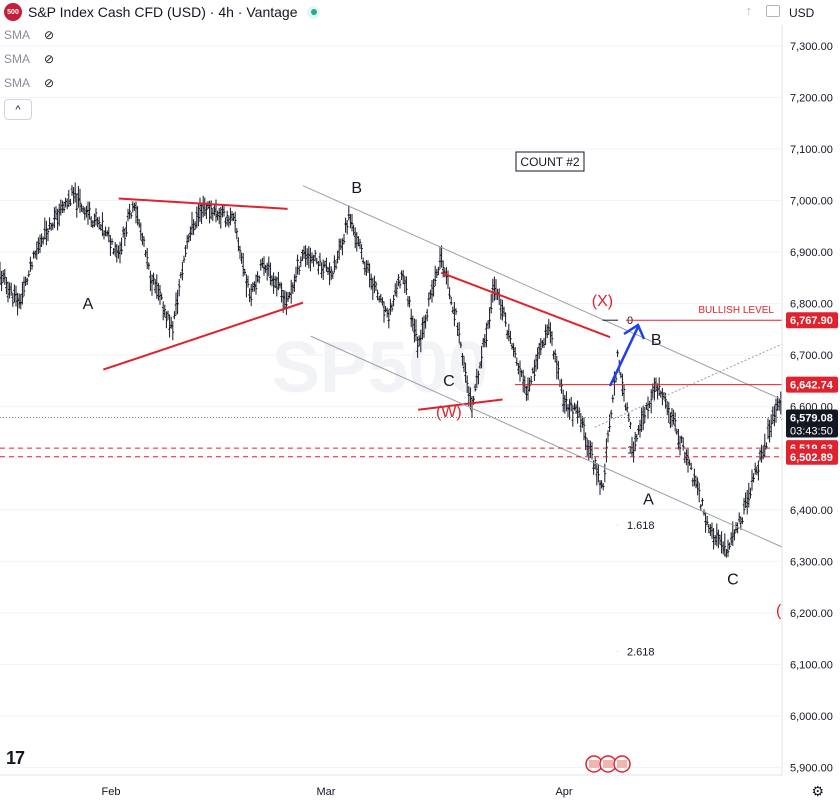 The image size is (840, 801). I want to click on price-label-text: 6,579.08, so click(811, 418).